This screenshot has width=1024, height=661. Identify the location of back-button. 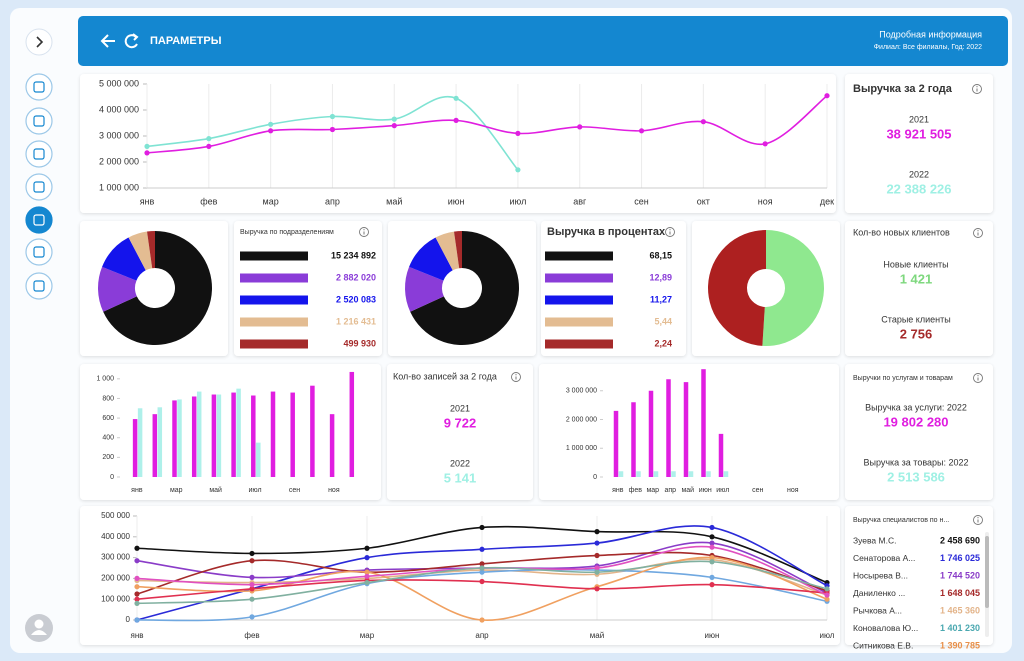
(107, 41).